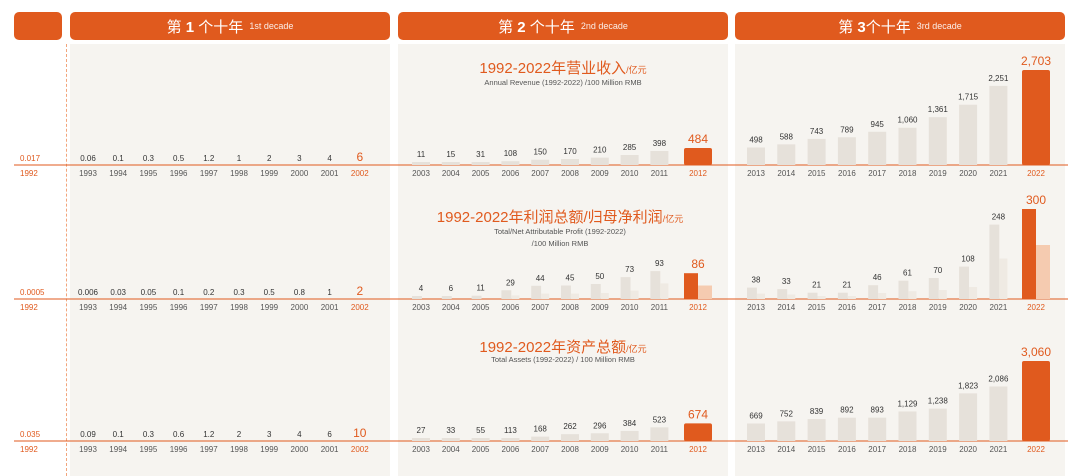  What do you see at coordinates (271, 26) in the screenshot?
I see `decade-1-en: 1st decade` at bounding box center [271, 26].